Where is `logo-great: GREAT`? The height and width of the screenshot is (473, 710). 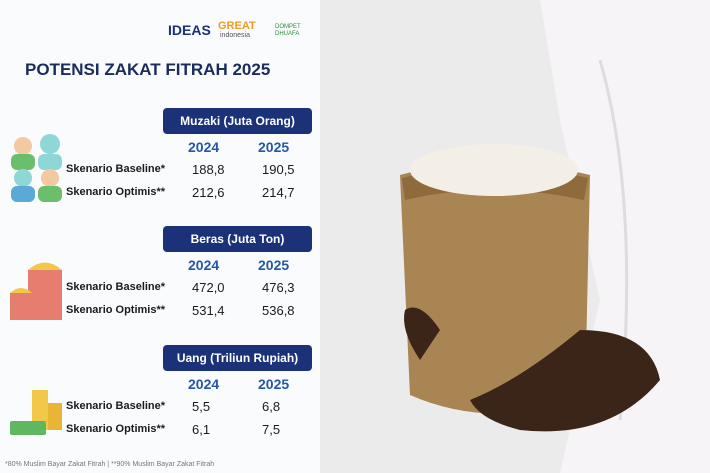 logo-great: GREAT is located at coordinates (237, 26).